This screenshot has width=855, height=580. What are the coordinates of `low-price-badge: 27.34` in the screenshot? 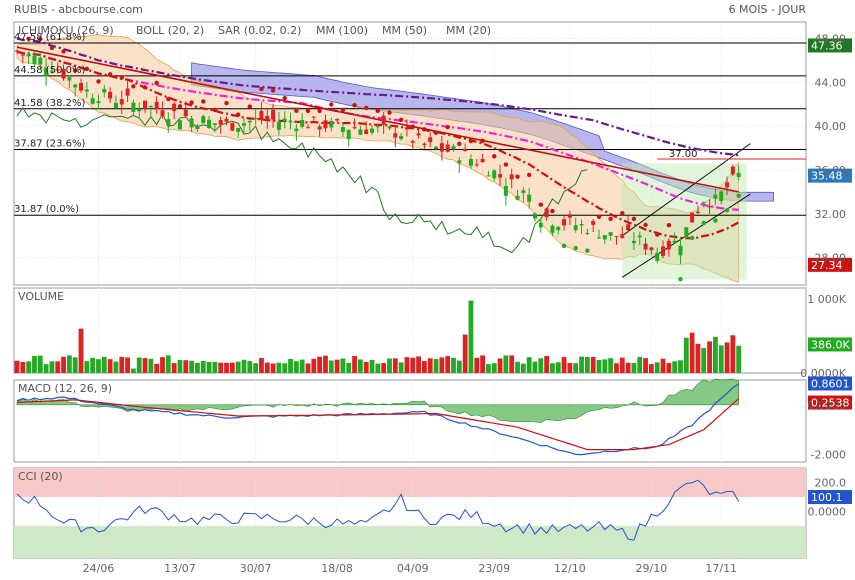 It's located at (827, 265).